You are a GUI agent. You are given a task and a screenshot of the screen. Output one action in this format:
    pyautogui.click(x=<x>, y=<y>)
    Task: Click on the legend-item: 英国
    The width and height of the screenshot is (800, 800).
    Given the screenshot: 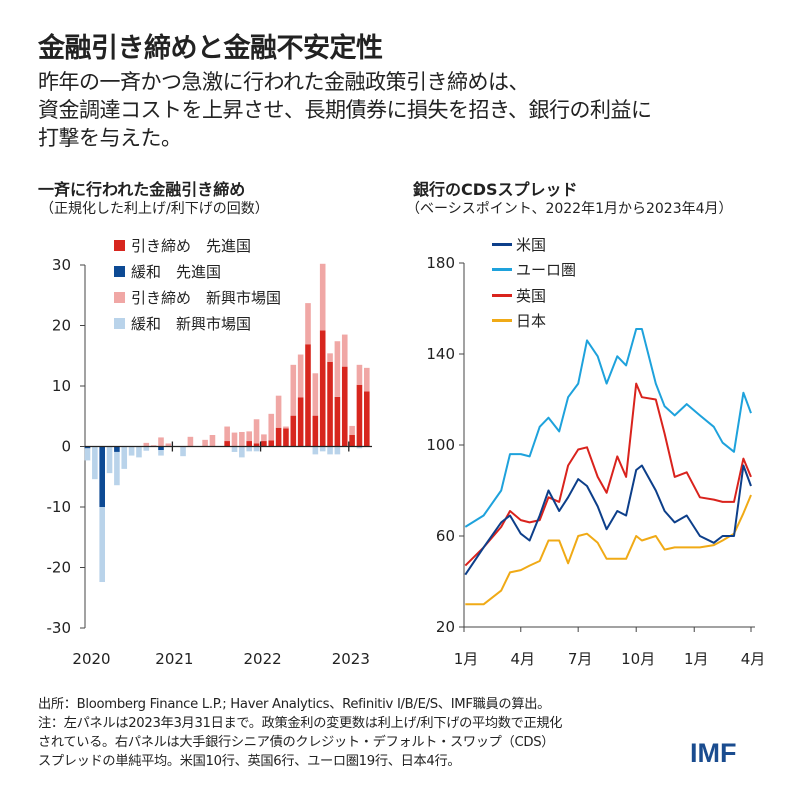 What is the action you would take?
    pyautogui.click(x=519, y=295)
    